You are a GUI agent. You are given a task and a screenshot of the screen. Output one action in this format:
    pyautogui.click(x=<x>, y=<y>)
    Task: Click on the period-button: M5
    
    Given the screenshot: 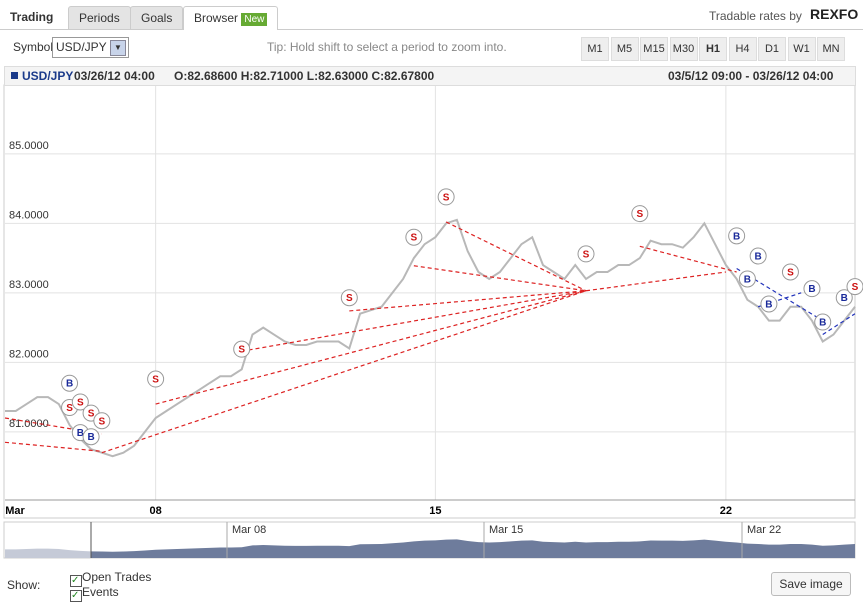 What is the action you would take?
    pyautogui.click(x=624, y=49)
    